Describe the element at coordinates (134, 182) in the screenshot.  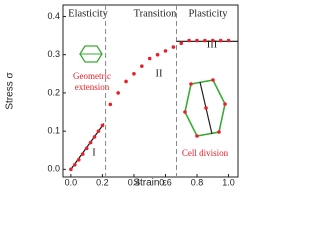
I see `x-tick-label: 0.4` at that location.